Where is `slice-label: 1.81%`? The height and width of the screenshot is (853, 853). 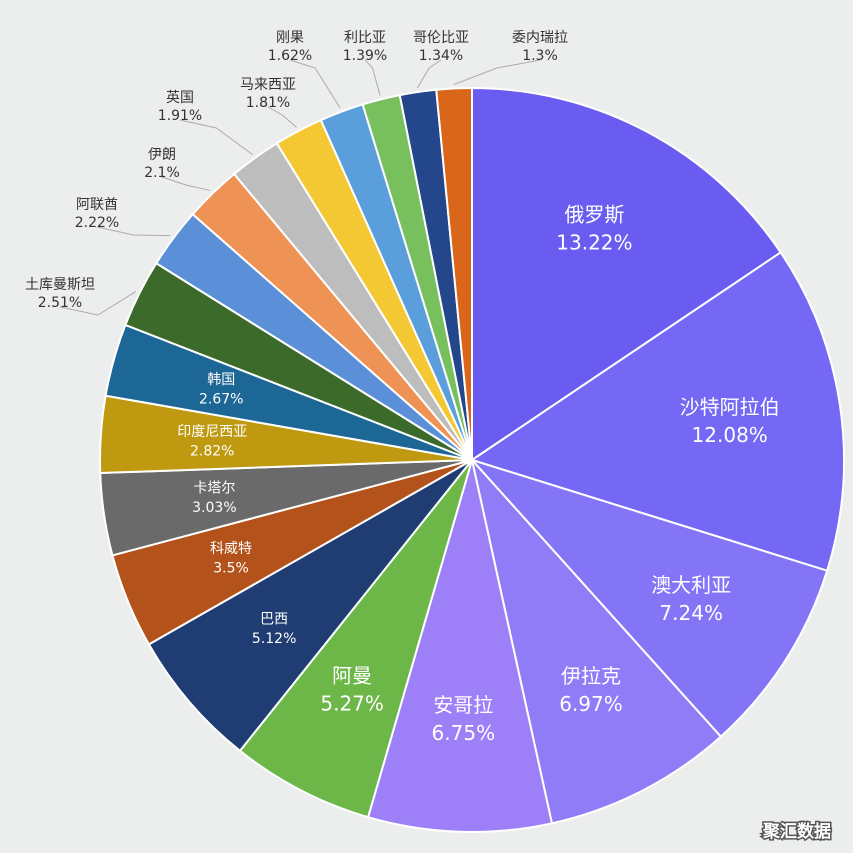 slice-label: 1.81% is located at coordinates (268, 103).